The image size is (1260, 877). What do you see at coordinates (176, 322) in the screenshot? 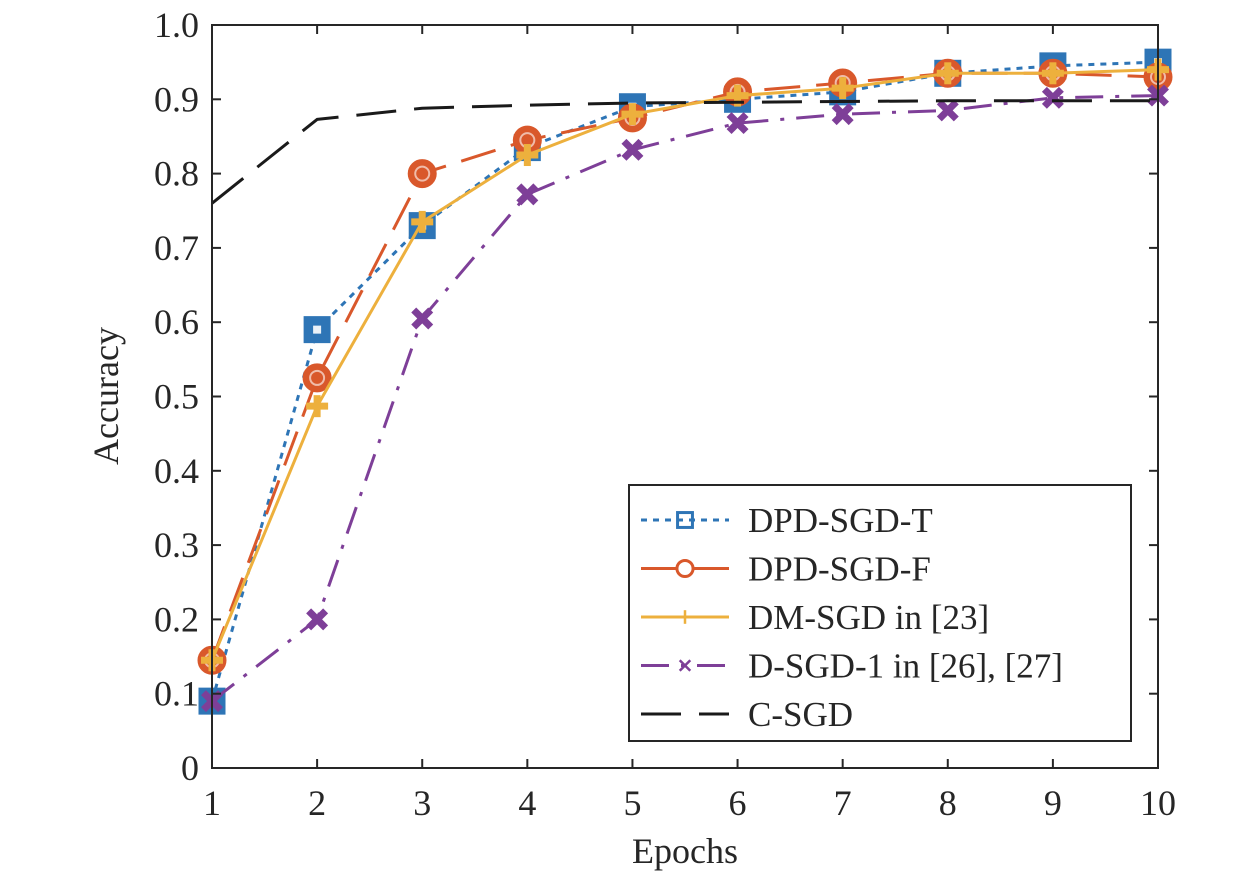
I see `y-tick-label: 0.6` at bounding box center [176, 322].